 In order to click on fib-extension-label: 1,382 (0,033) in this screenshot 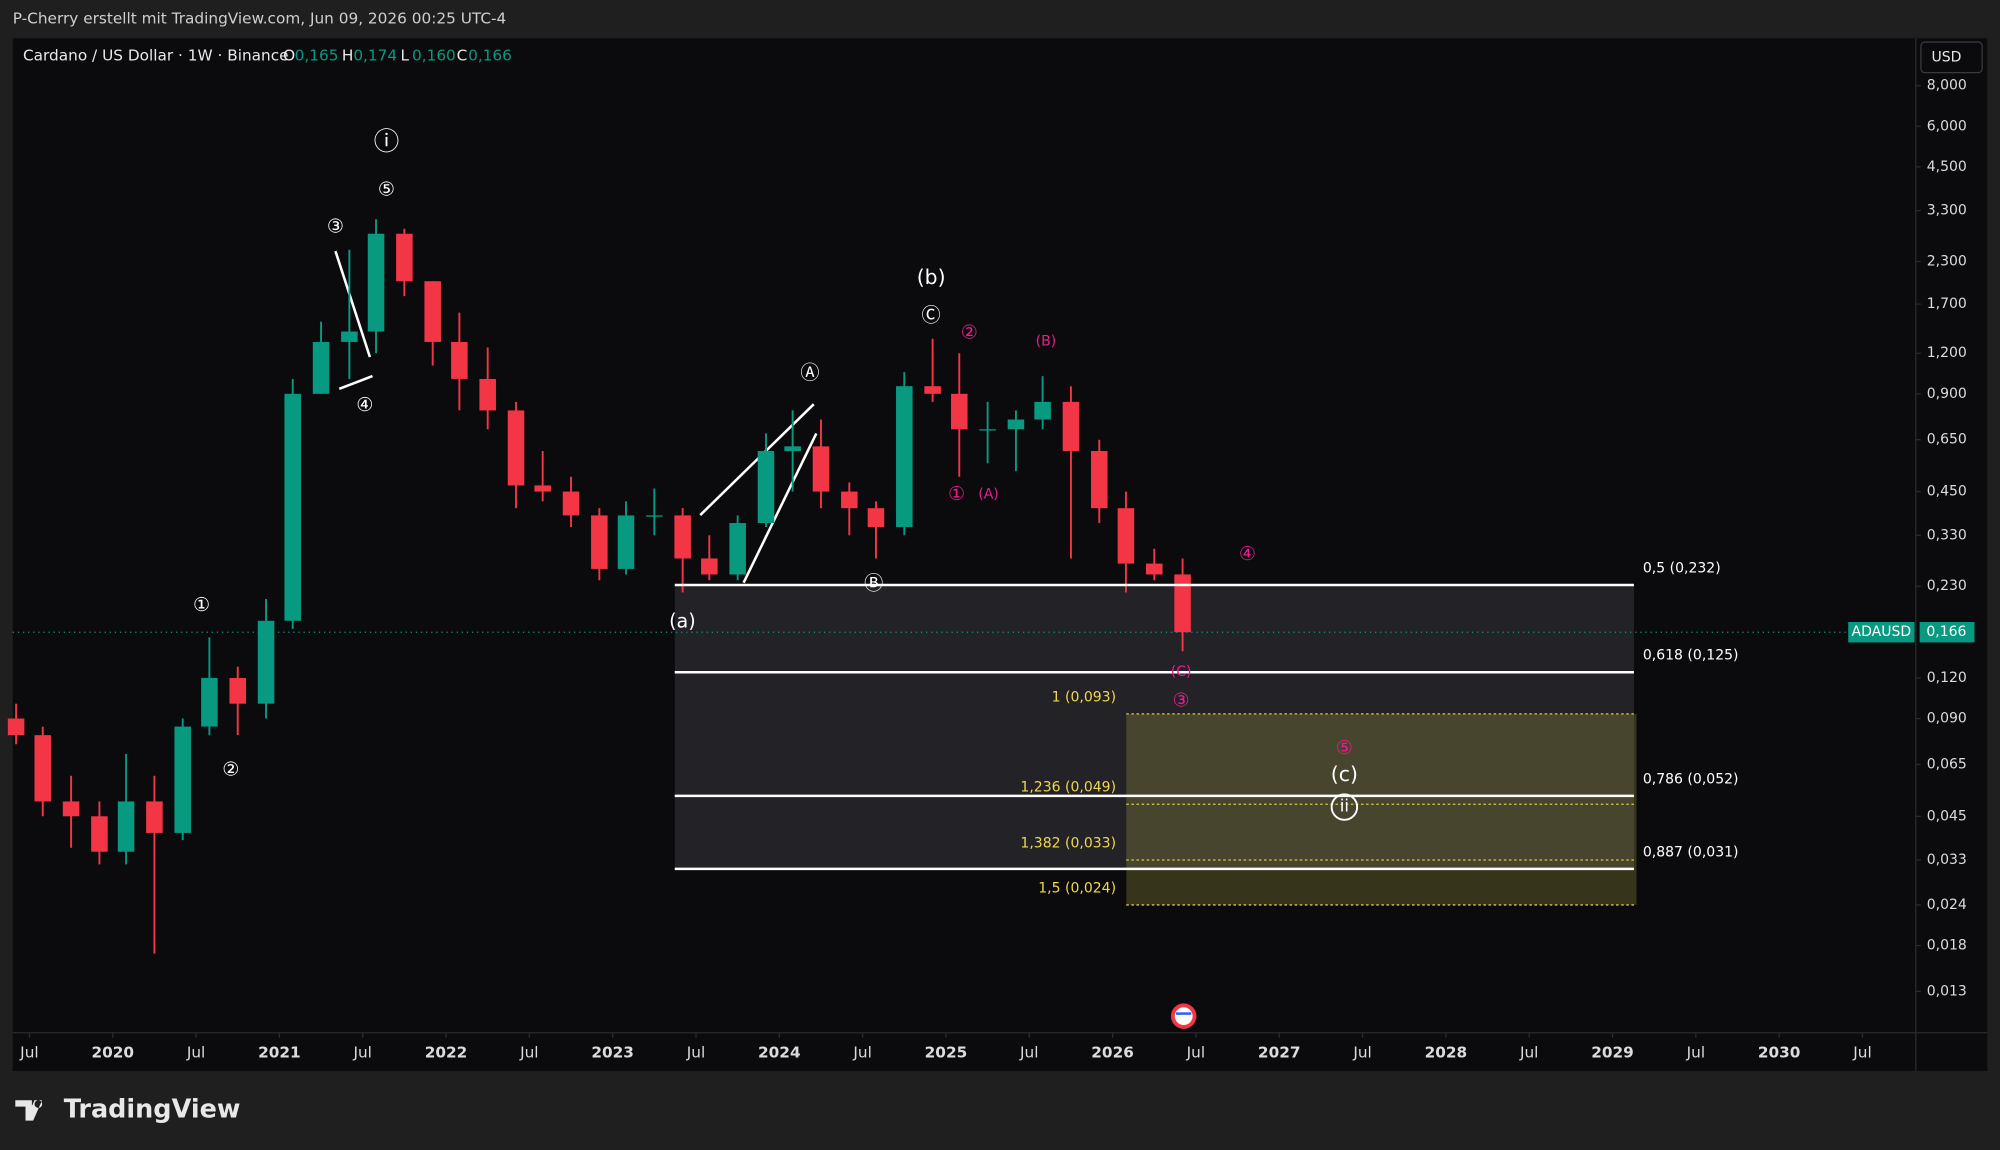, I will do `click(1068, 843)`.